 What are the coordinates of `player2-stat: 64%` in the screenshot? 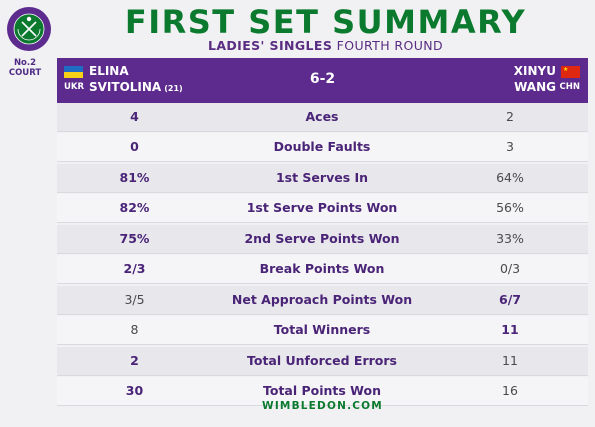 It's located at (510, 177).